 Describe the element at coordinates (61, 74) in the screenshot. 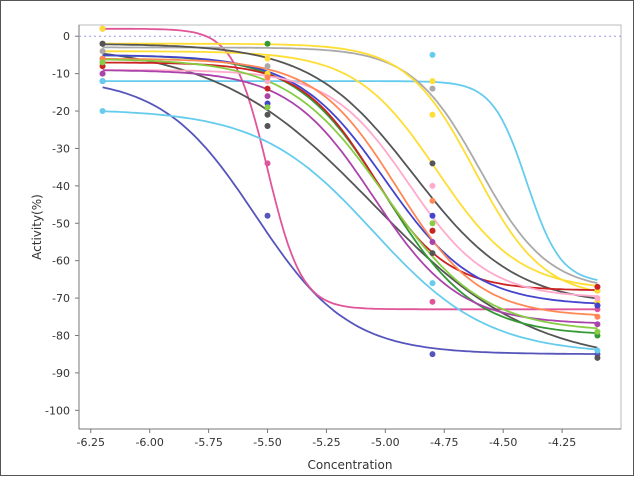

I see `y-tick-label: -10` at that location.